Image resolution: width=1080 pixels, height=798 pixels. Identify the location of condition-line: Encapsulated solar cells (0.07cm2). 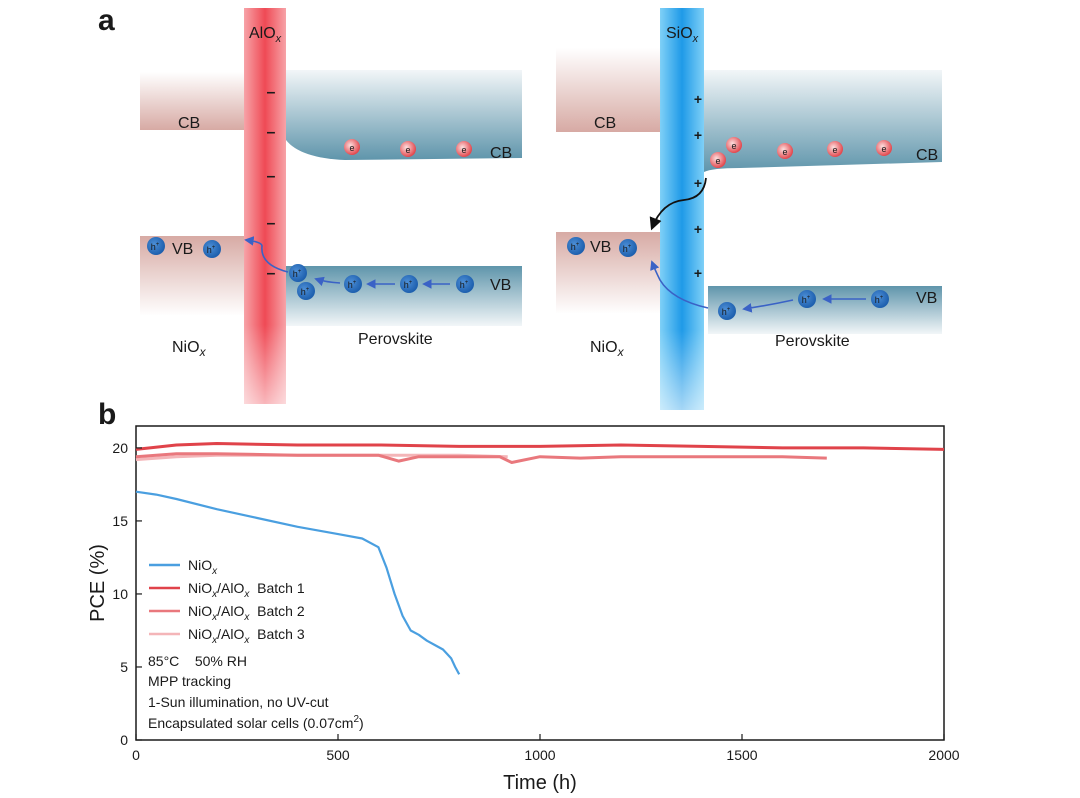
(256, 722).